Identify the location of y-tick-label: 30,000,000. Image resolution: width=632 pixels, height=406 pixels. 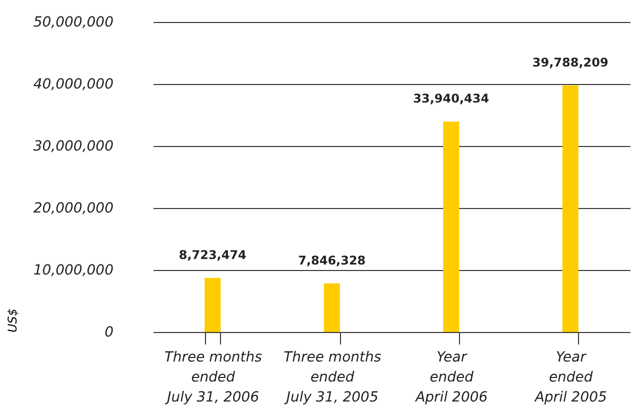
(73, 146).